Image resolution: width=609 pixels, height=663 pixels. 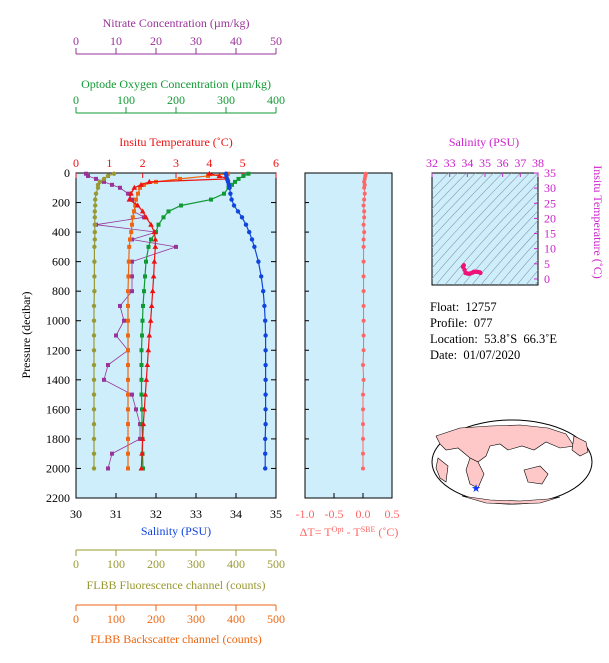 What do you see at coordinates (550, 203) in the screenshot?
I see `ts-temperature-tick-label: 25` at bounding box center [550, 203].